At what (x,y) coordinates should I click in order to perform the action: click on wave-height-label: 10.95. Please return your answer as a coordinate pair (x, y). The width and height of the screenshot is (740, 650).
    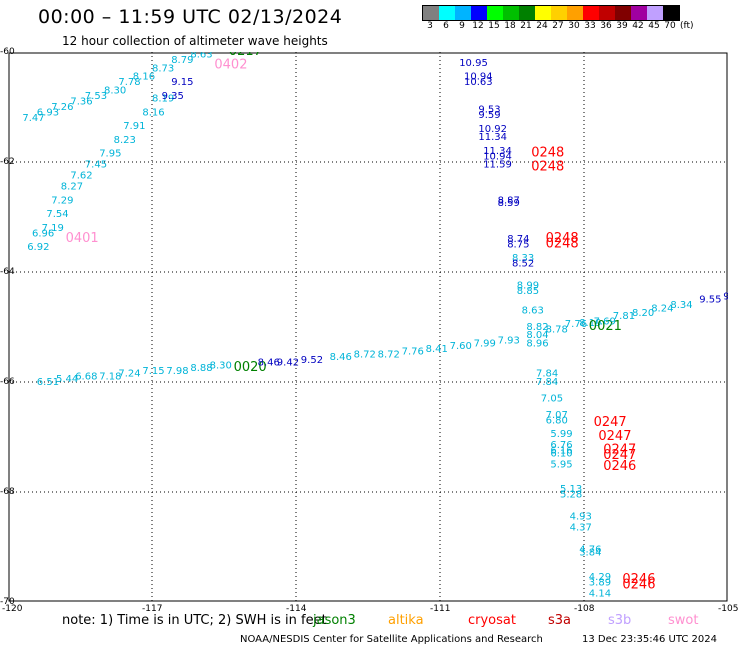
    Looking at the image, I should click on (473, 63).